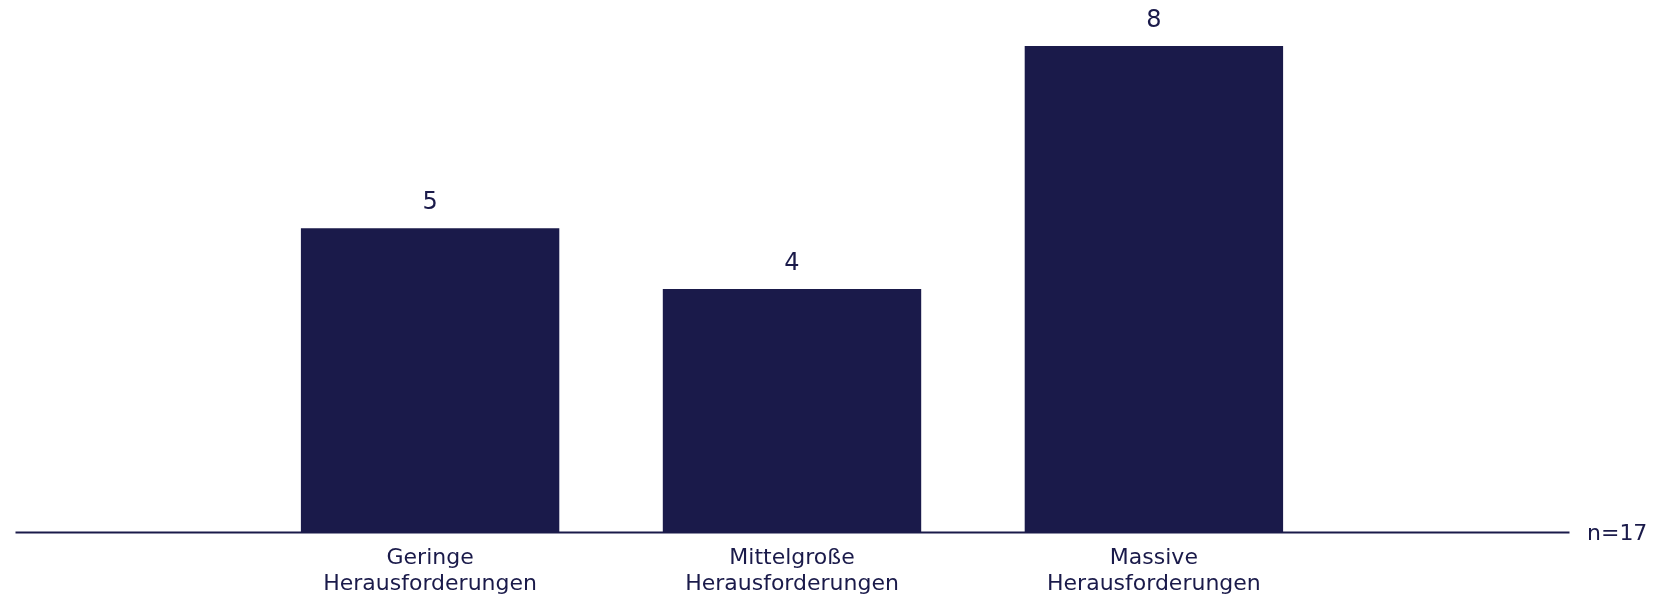  I want to click on x-tick-label: Mittelgroße Herausforderungen, so click(792, 569).